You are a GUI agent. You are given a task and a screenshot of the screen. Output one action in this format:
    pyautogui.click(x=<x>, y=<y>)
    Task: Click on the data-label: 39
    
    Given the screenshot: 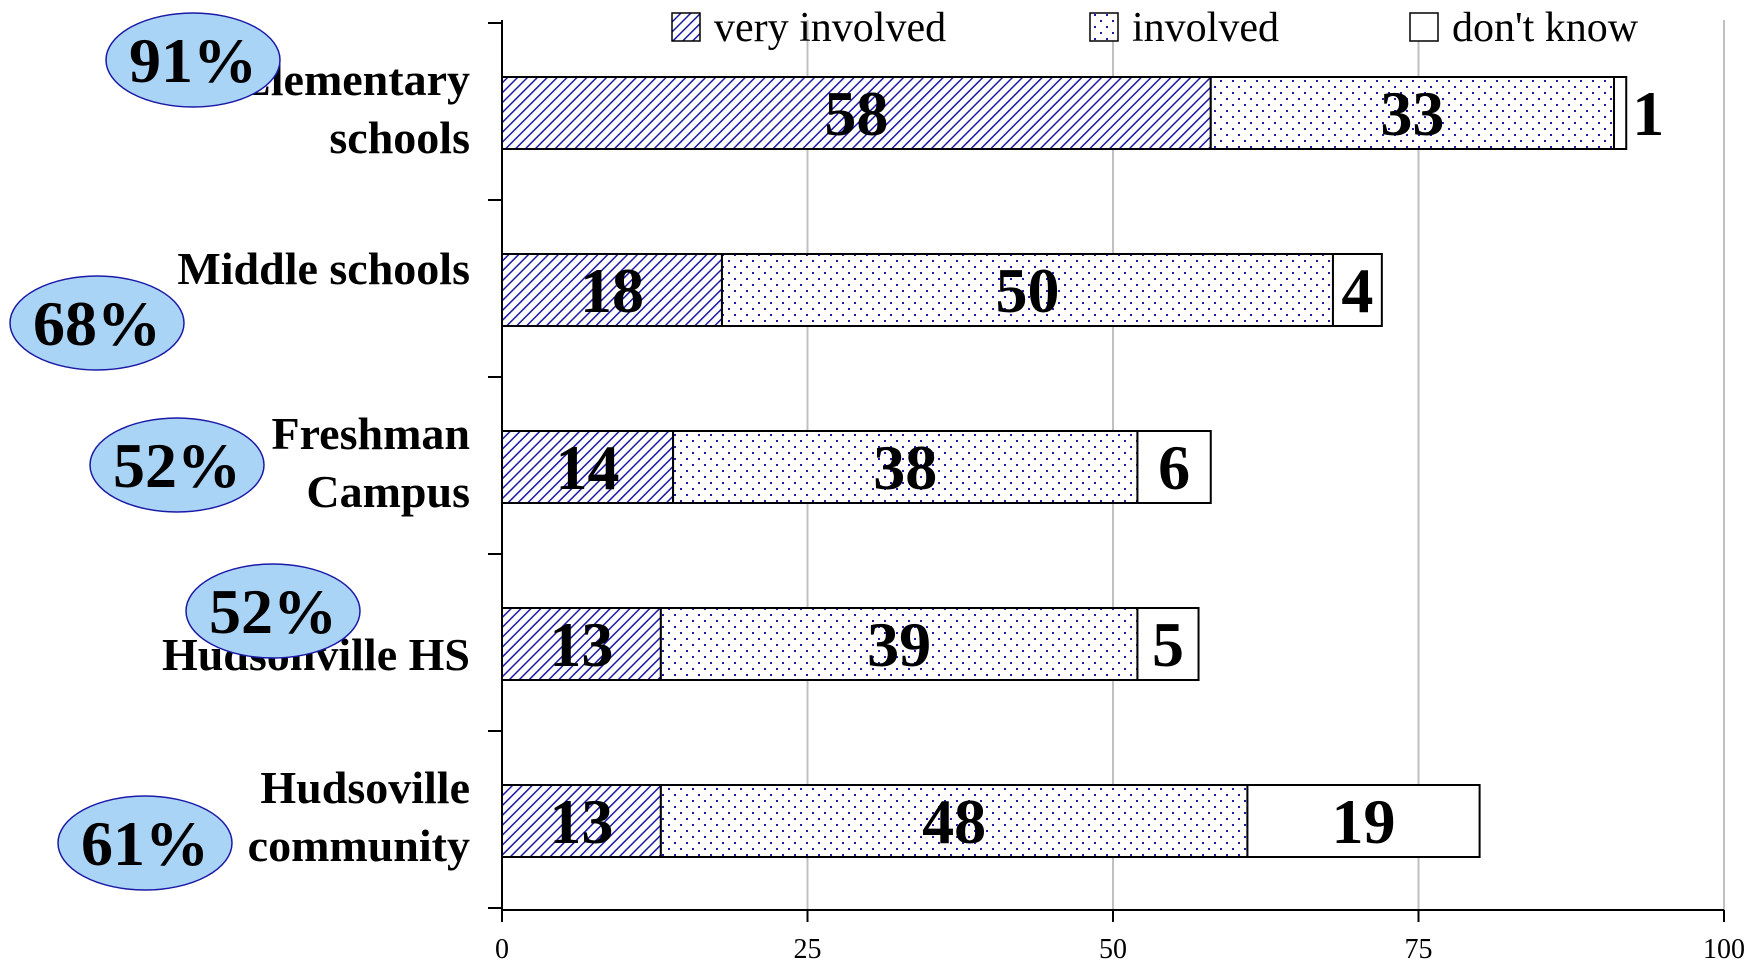 What is the action you would take?
    pyautogui.click(x=899, y=644)
    